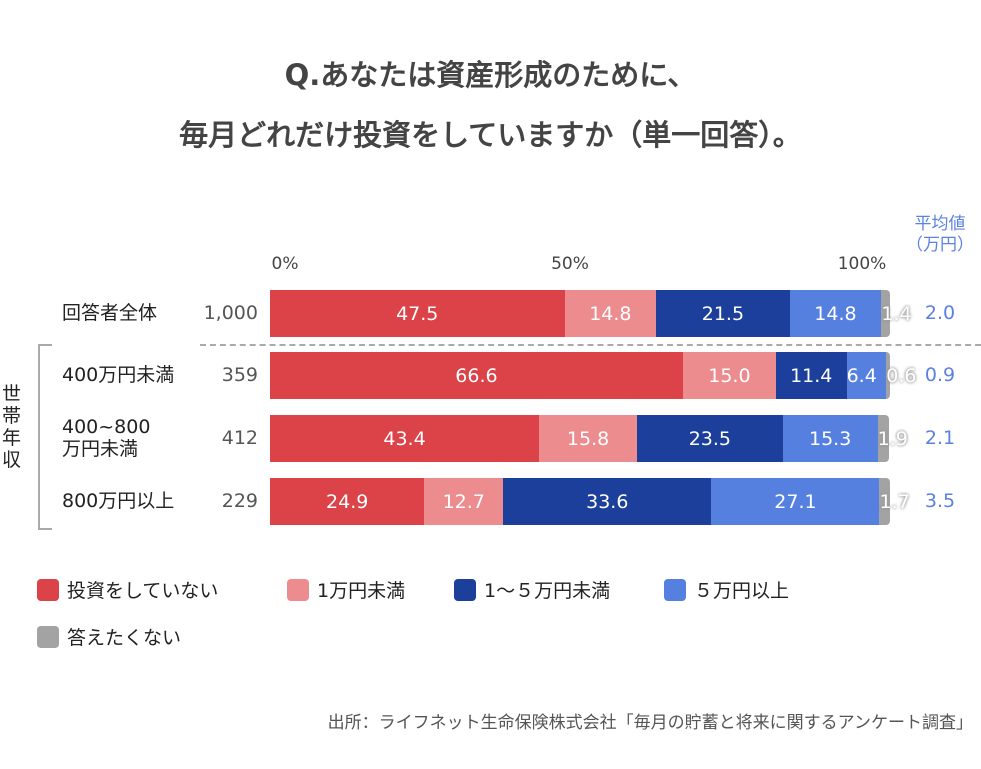 Image resolution: width=981 pixels, height=769 pixels. Describe the element at coordinates (811, 375) in the screenshot. I see `bar-segment: 11.4` at that location.